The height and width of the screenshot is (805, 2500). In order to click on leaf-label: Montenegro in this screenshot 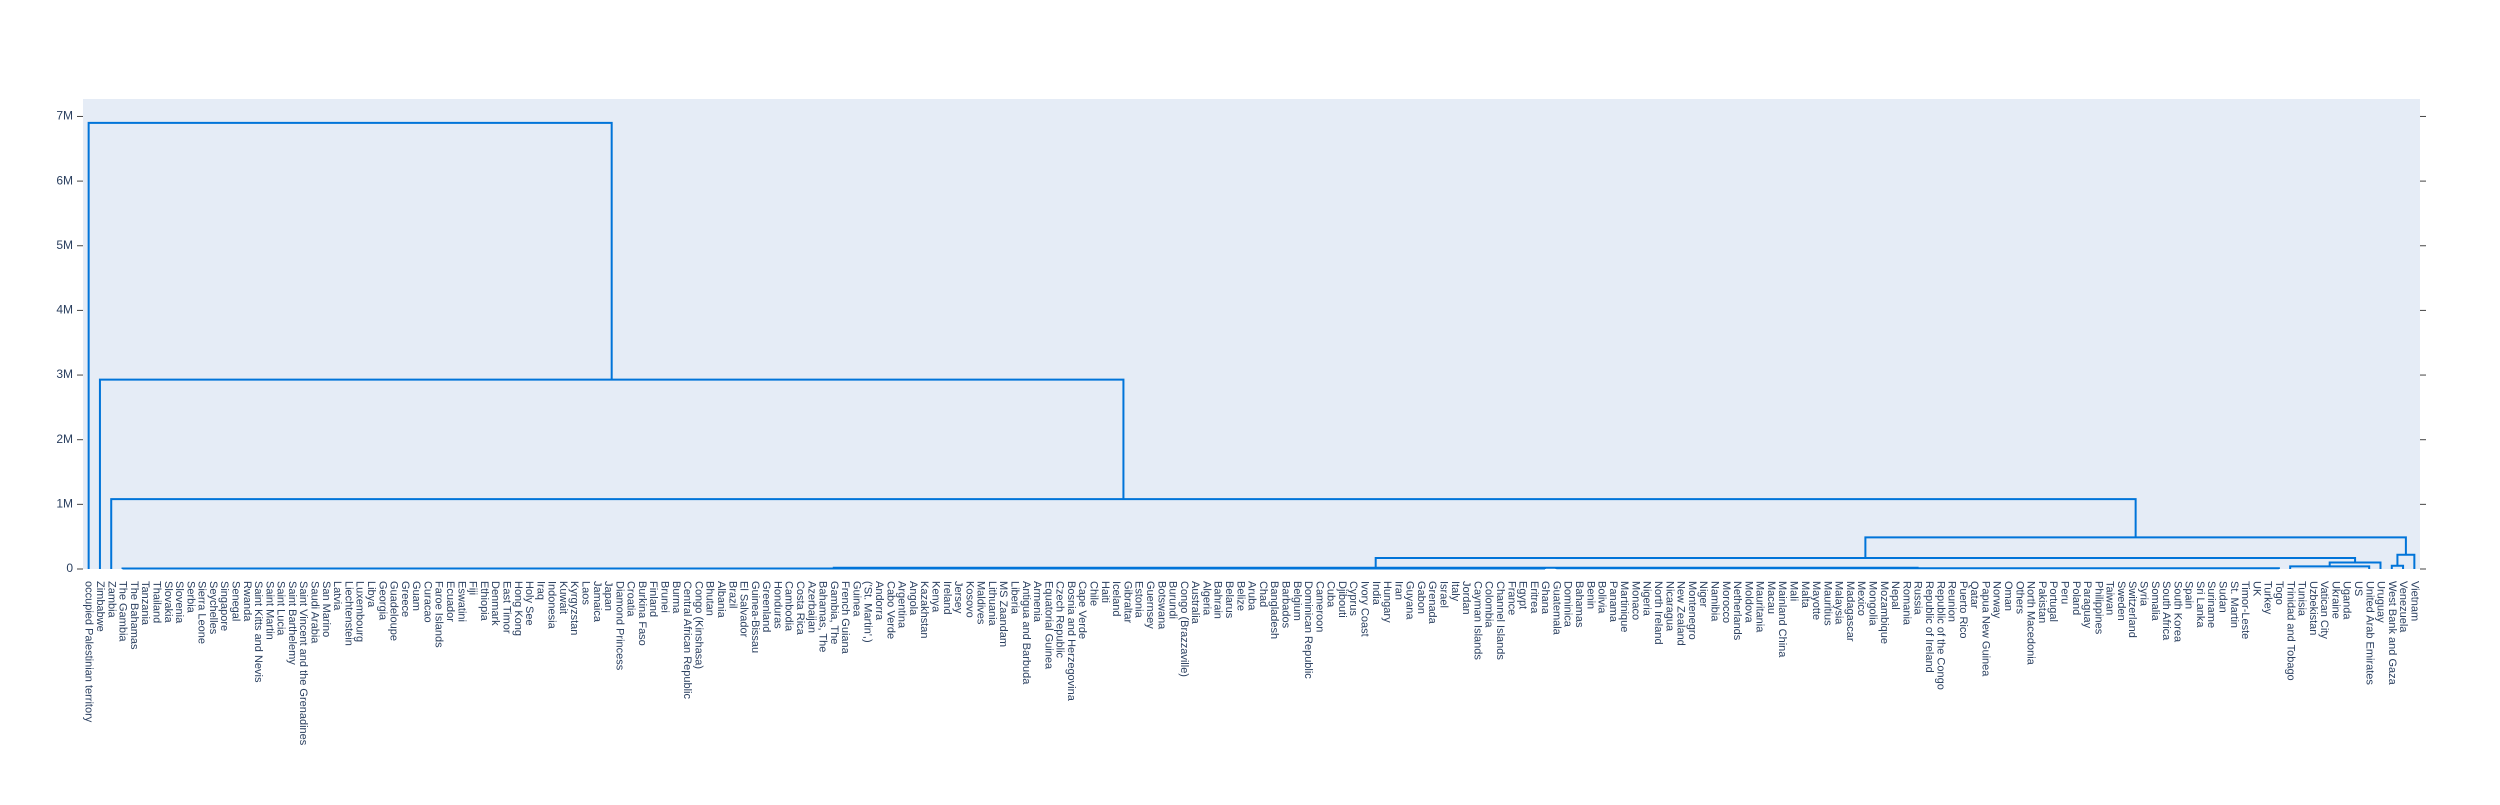, I will do `click(1692, 610)`.